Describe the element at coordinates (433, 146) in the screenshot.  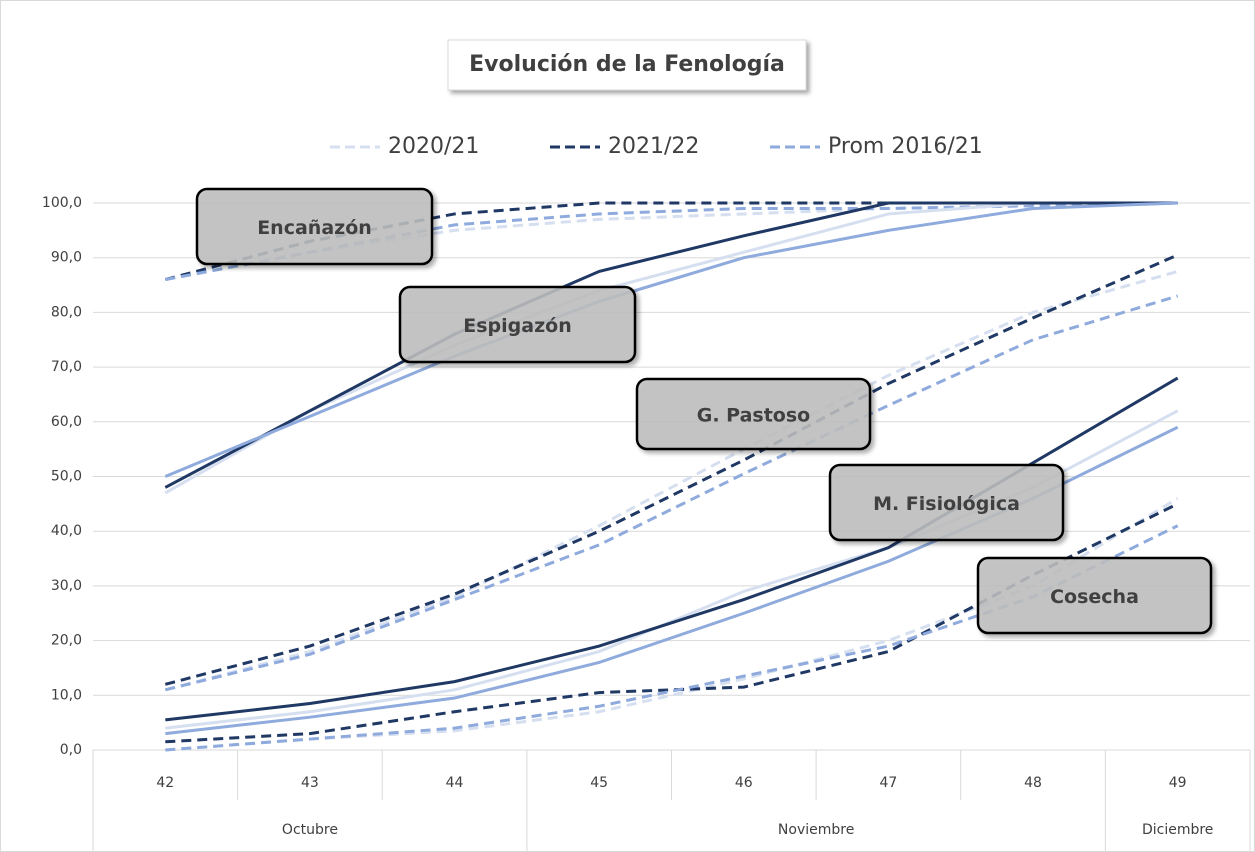
I see `legend-label: 2020/21` at that location.